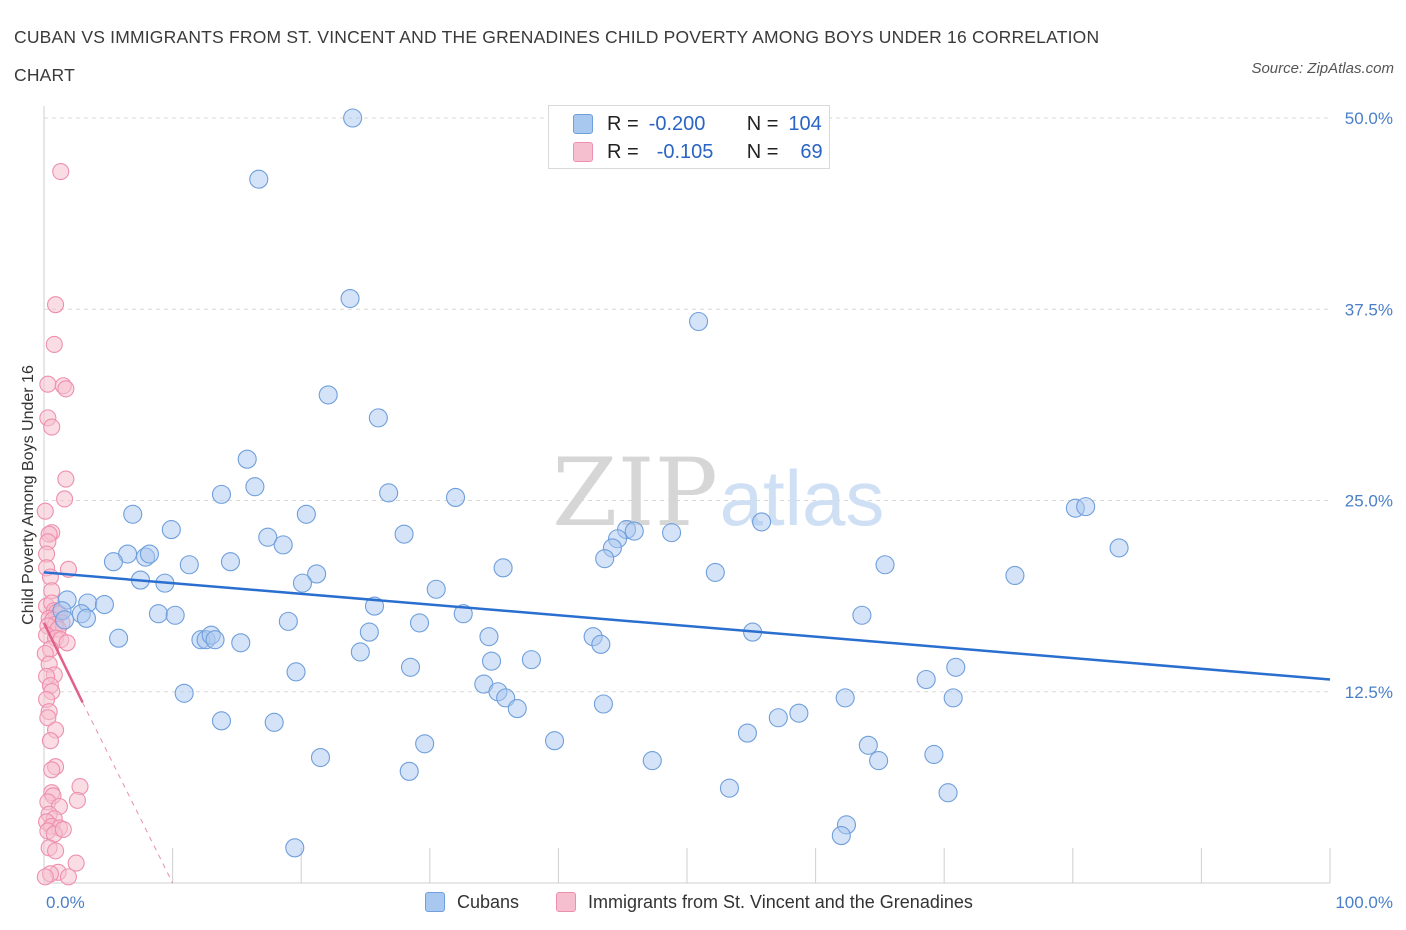 The width and height of the screenshot is (1406, 930). What do you see at coordinates (65, 902) in the screenshot?
I see `x-tick-label: 0.0%` at bounding box center [65, 902].